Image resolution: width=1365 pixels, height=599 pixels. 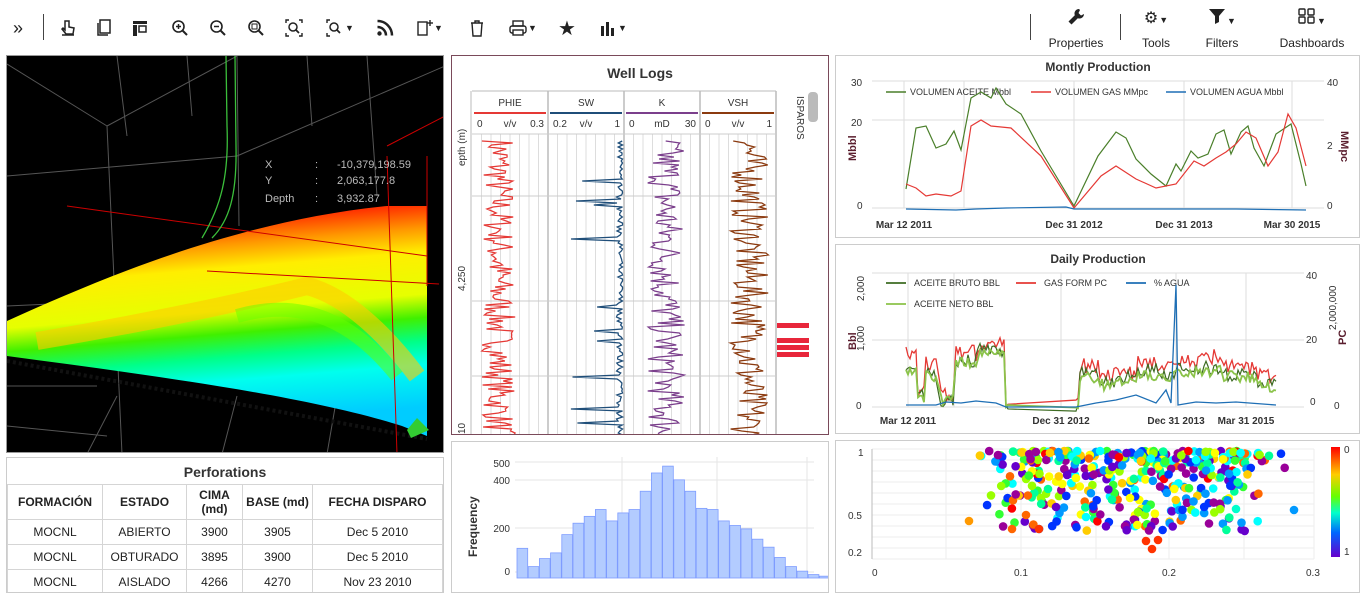 I want to click on star-icon: ★, so click(x=567, y=28).